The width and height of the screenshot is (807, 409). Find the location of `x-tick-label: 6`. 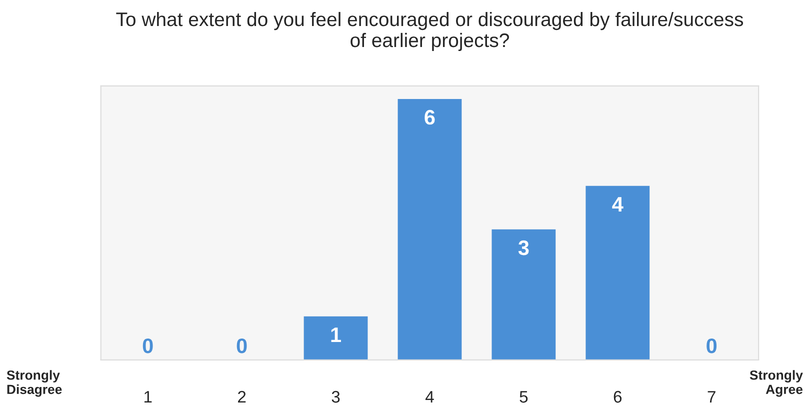

x-tick-label: 6 is located at coordinates (618, 396).